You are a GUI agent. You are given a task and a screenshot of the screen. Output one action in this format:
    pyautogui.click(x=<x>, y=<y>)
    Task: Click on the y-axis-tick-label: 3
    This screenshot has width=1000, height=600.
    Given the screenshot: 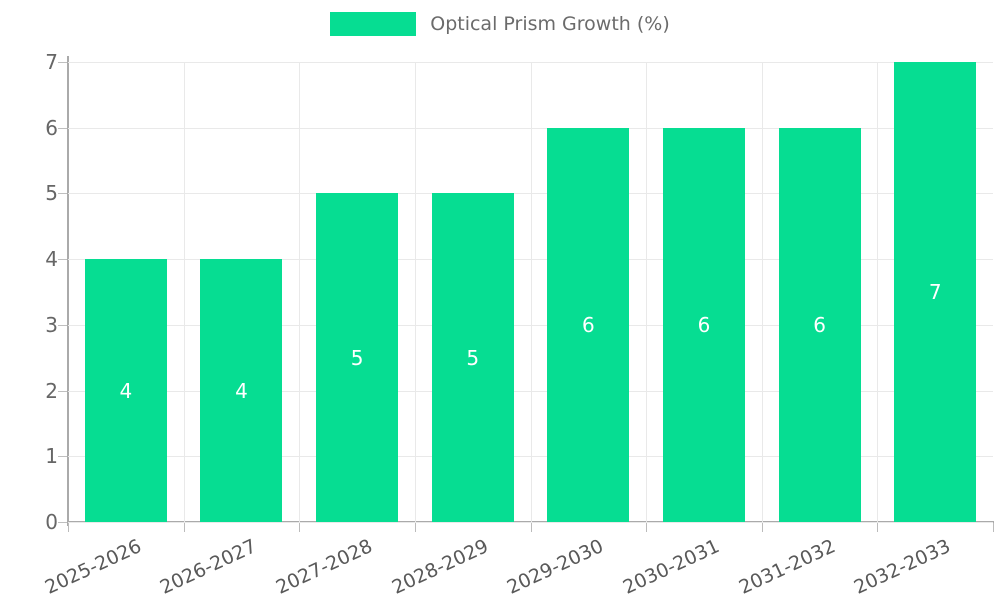 What is the action you would take?
    pyautogui.click(x=51, y=324)
    